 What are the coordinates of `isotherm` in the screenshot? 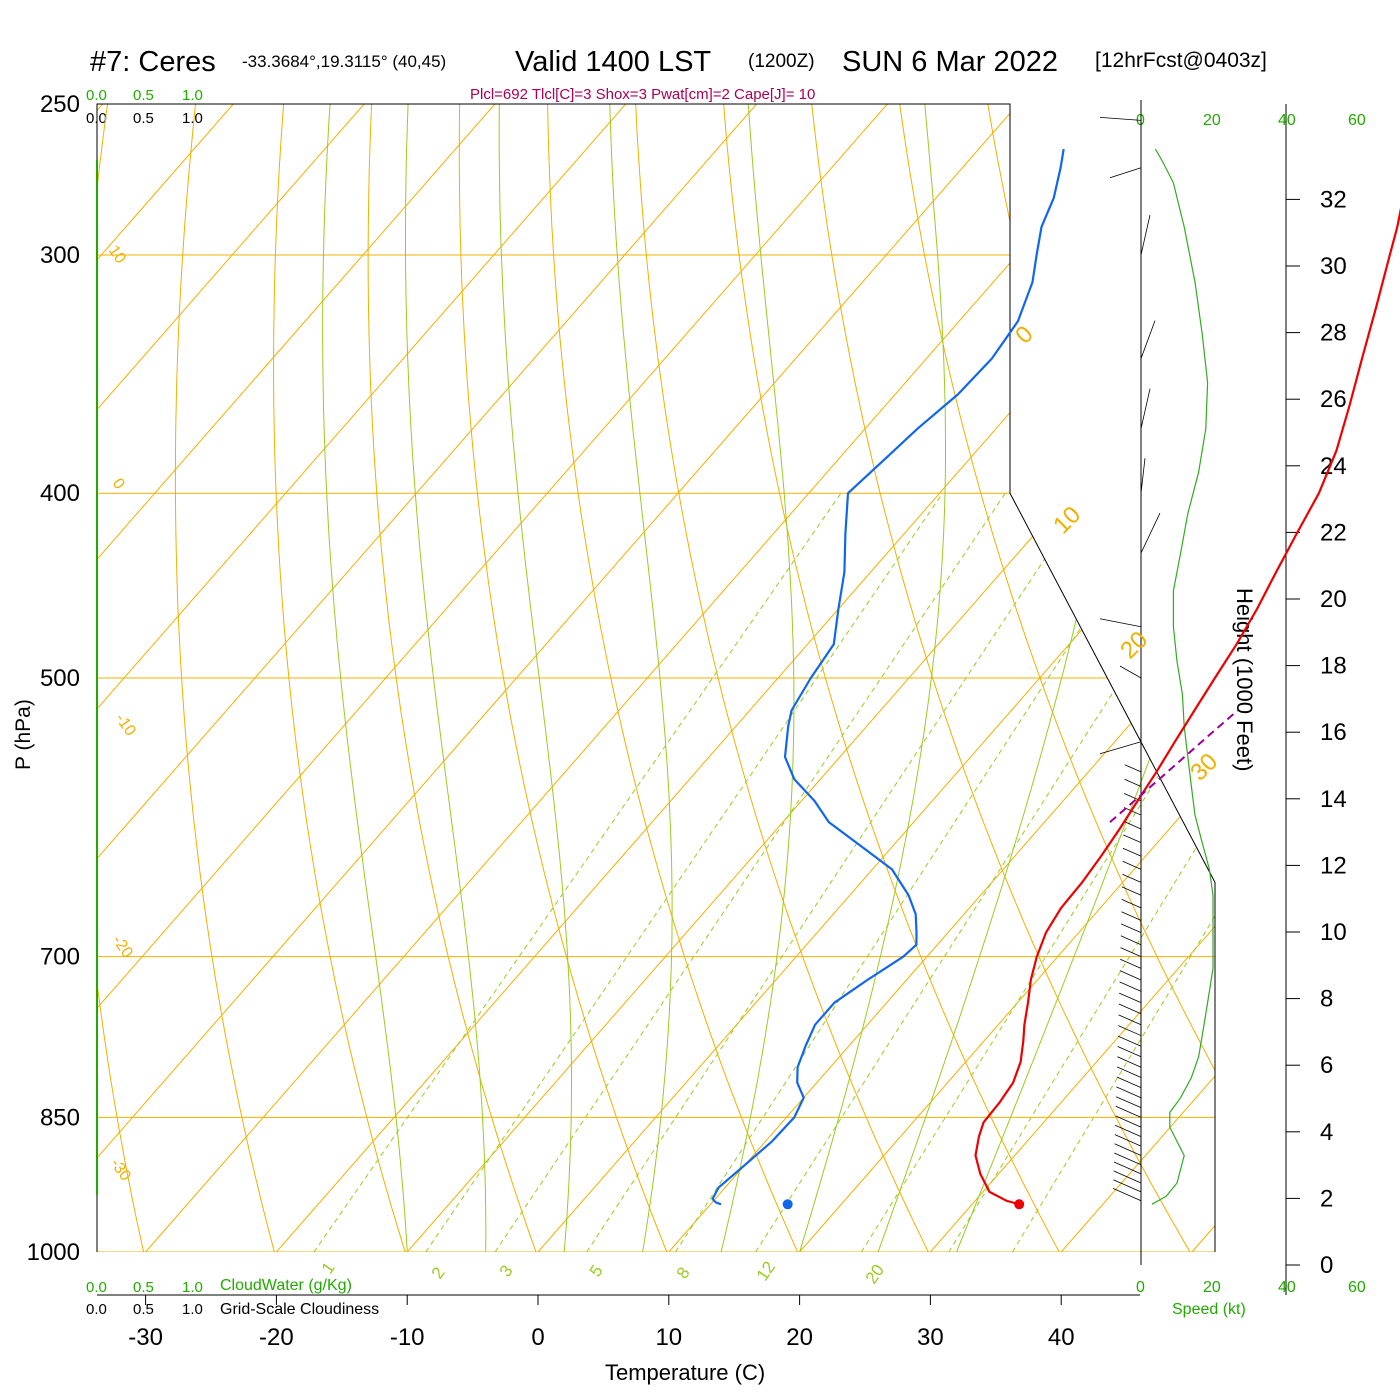 It's located at (1137, 678).